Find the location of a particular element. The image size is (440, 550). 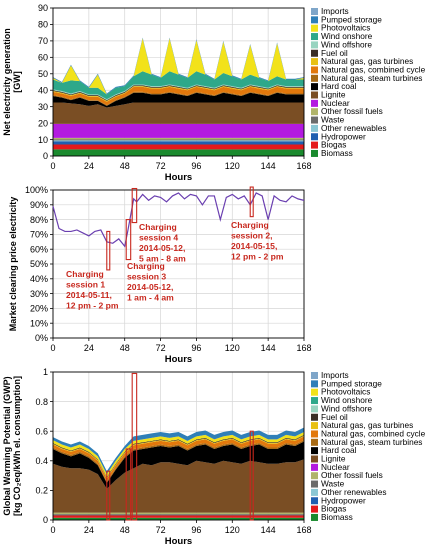

price-y-axis-label: Market clearing price electricity is located at coordinates (13, 264).